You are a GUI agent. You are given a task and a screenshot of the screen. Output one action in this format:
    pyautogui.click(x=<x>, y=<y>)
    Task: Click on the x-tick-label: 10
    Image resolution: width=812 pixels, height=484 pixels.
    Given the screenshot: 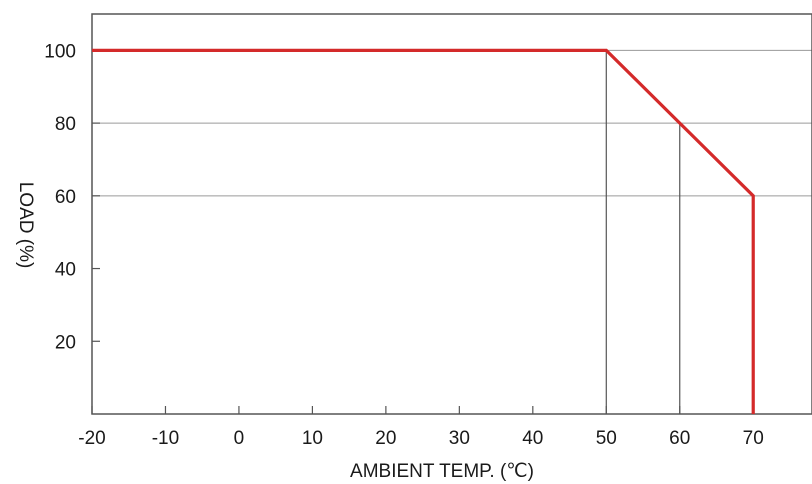 What is the action you would take?
    pyautogui.click(x=312, y=438)
    